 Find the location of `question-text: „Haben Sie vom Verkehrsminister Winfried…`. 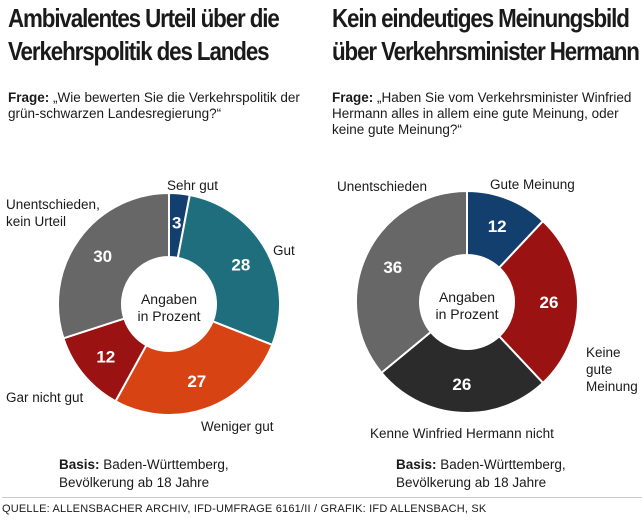

question-text: „Haben Sie vom Verkehrsminister Winfried… is located at coordinates (482, 113).